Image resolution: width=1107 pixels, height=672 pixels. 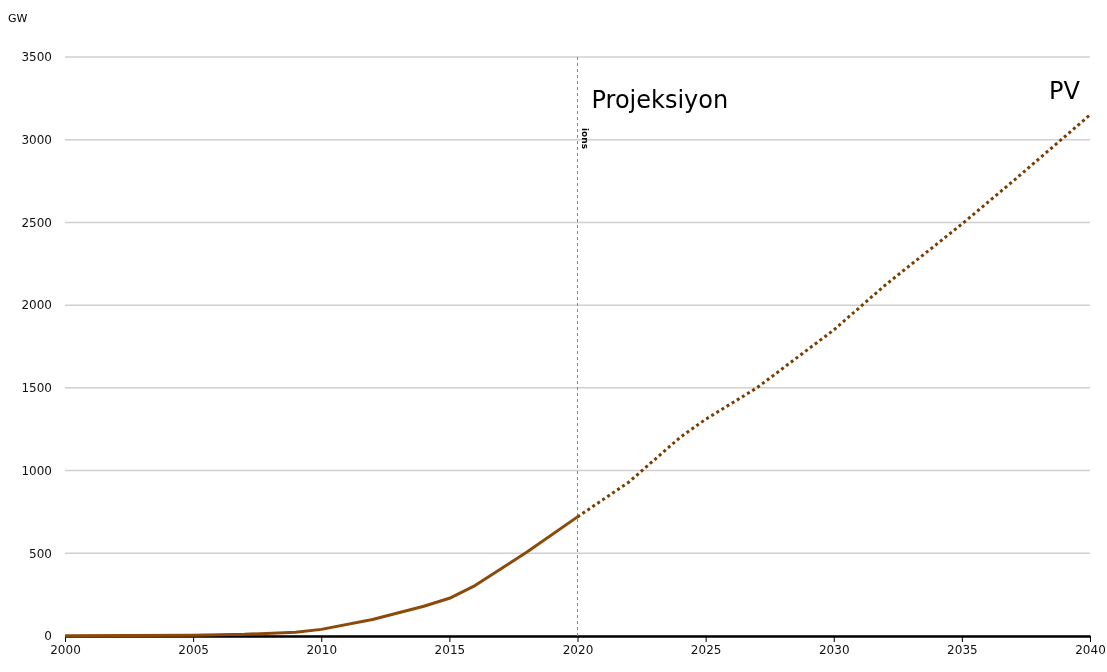 What do you see at coordinates (321, 576) in the screenshot?
I see `line-series` at bounding box center [321, 576].